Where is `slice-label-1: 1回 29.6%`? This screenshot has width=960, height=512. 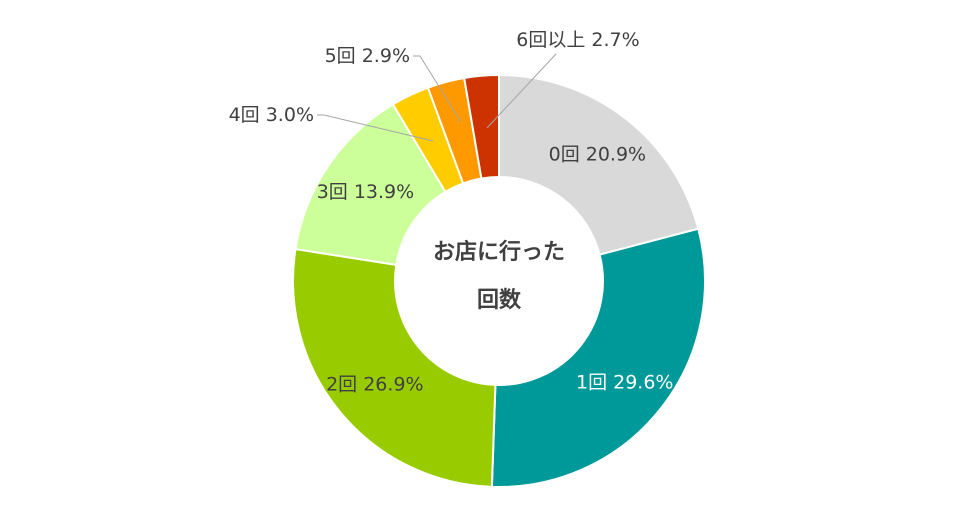 slice-label-1: 1回 29.6% is located at coordinates (625, 383).